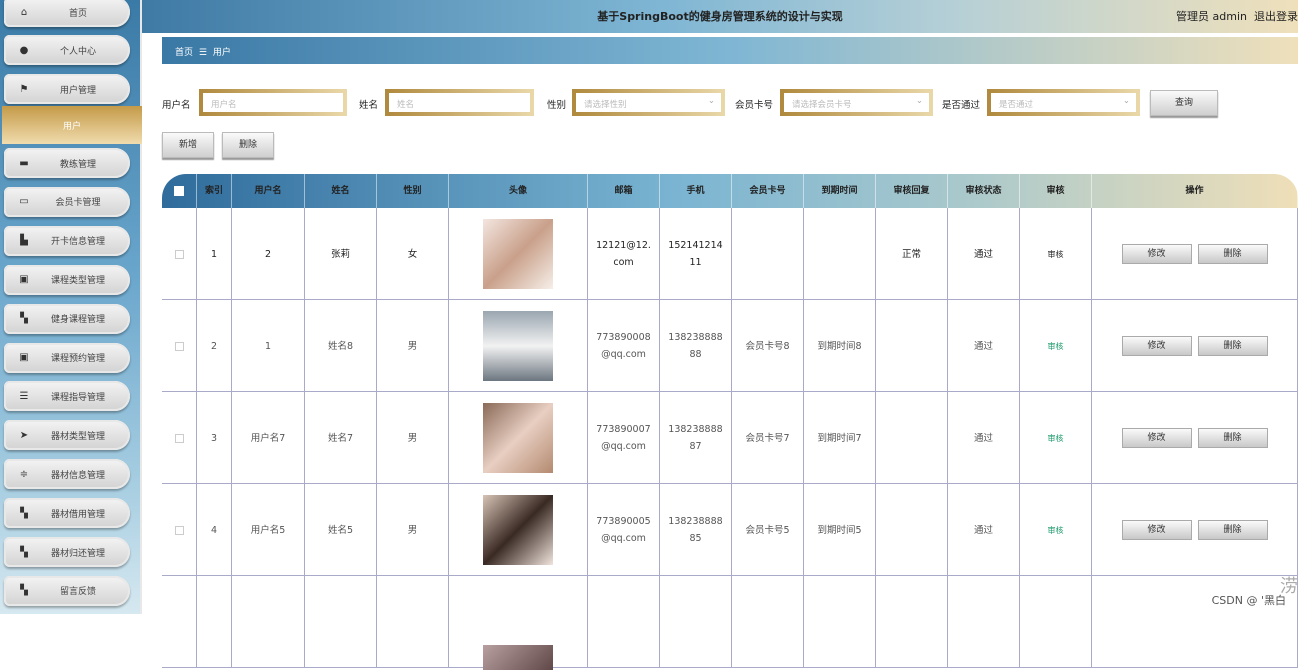  I want to click on batch-delete-button: 删除, so click(248, 145).